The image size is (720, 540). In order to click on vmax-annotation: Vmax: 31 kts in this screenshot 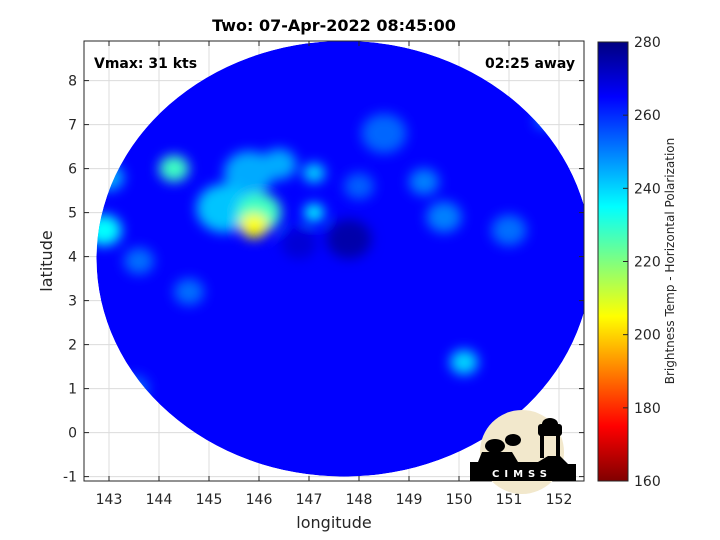, I will do `click(145, 64)`.